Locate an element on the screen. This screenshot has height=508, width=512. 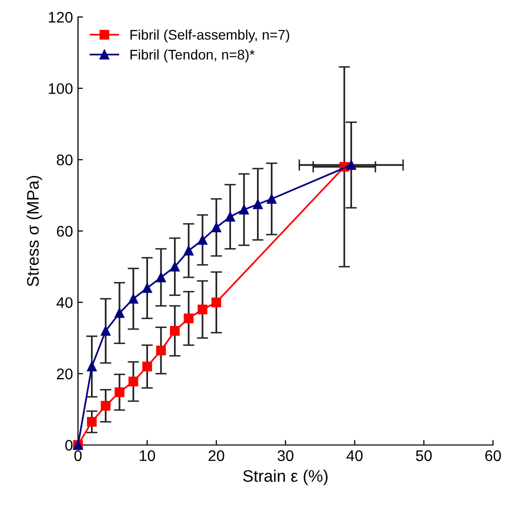
y-tick-label: 0 is located at coordinates (69, 445).